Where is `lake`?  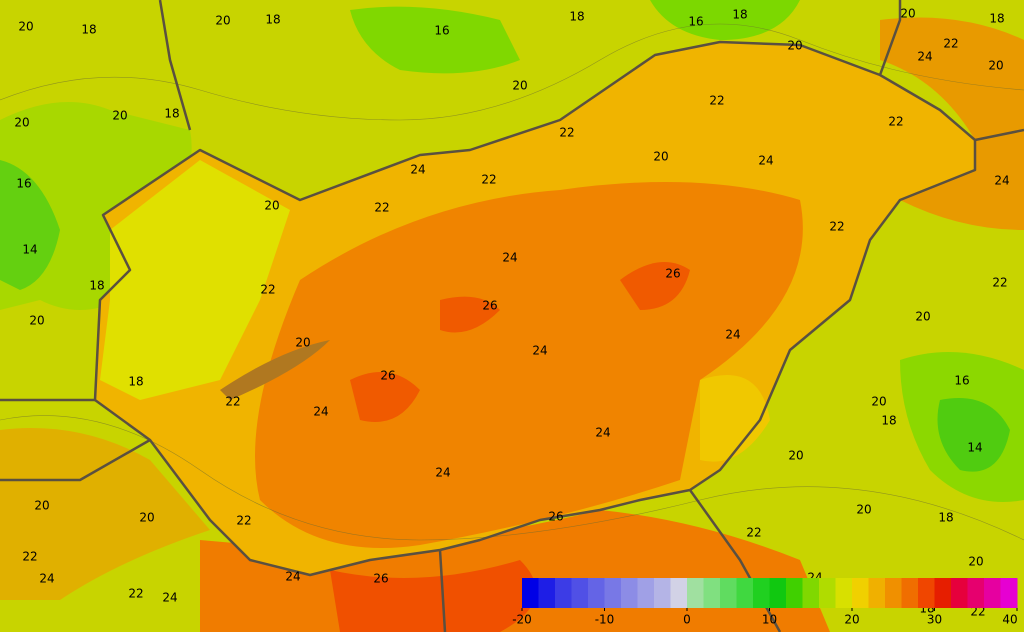
lake is located at coordinates (275, 370).